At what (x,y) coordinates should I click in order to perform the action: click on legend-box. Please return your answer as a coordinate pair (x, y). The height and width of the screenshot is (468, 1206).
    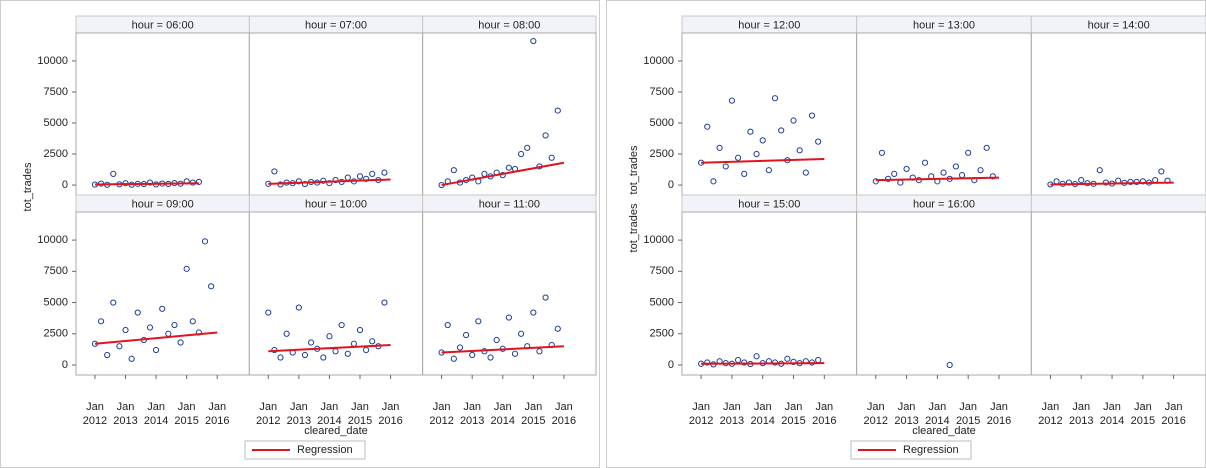
    Looking at the image, I should click on (911, 450).